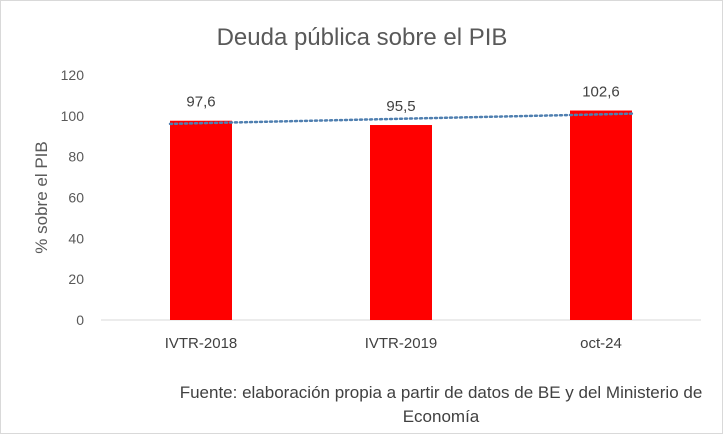 This screenshot has height=434, width=723. Describe the element at coordinates (201, 343) in the screenshot. I see `x-tick-label: IVTR-2018` at that location.